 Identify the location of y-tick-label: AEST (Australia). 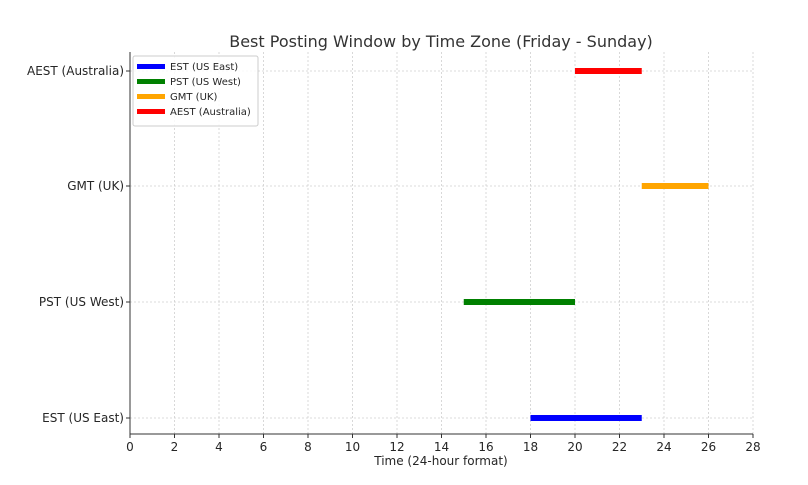
(75, 71).